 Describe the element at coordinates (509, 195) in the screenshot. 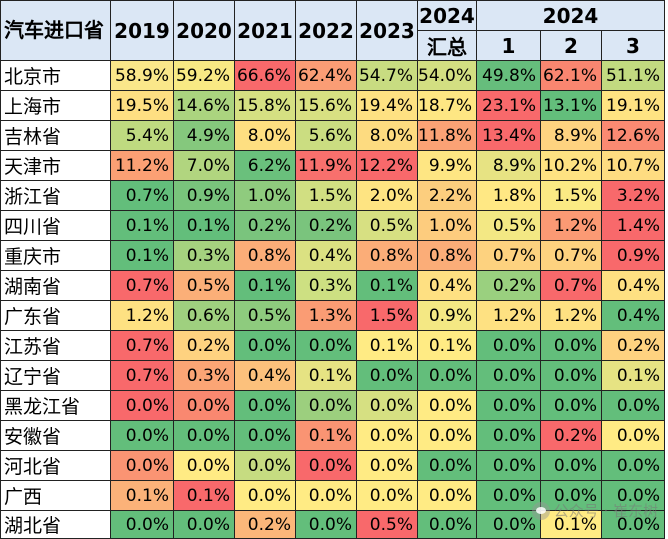

I see `data-cell: 1.8%` at that location.